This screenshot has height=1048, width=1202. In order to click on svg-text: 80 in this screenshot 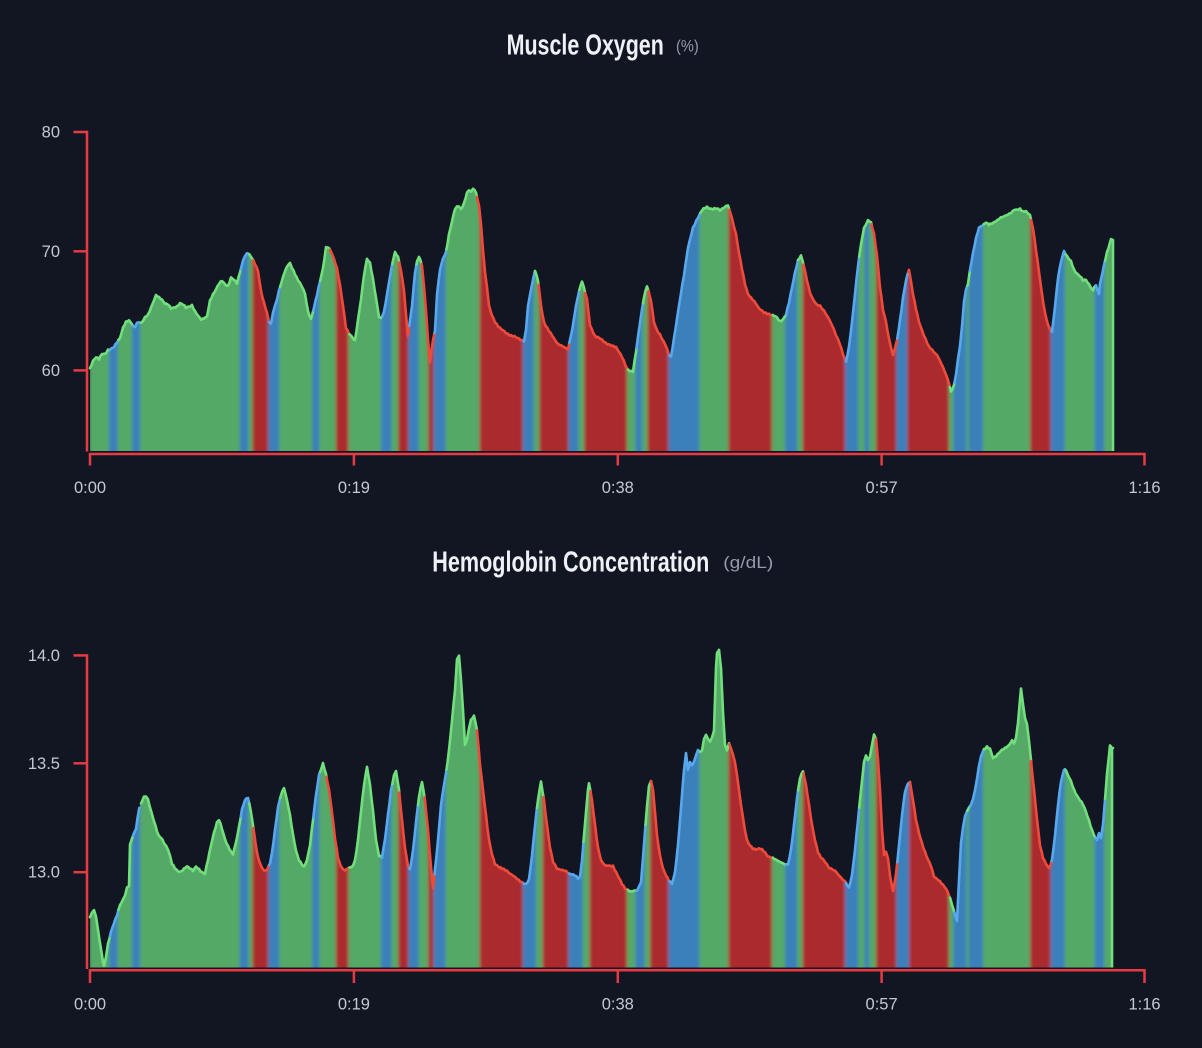, I will do `click(51, 133)`.